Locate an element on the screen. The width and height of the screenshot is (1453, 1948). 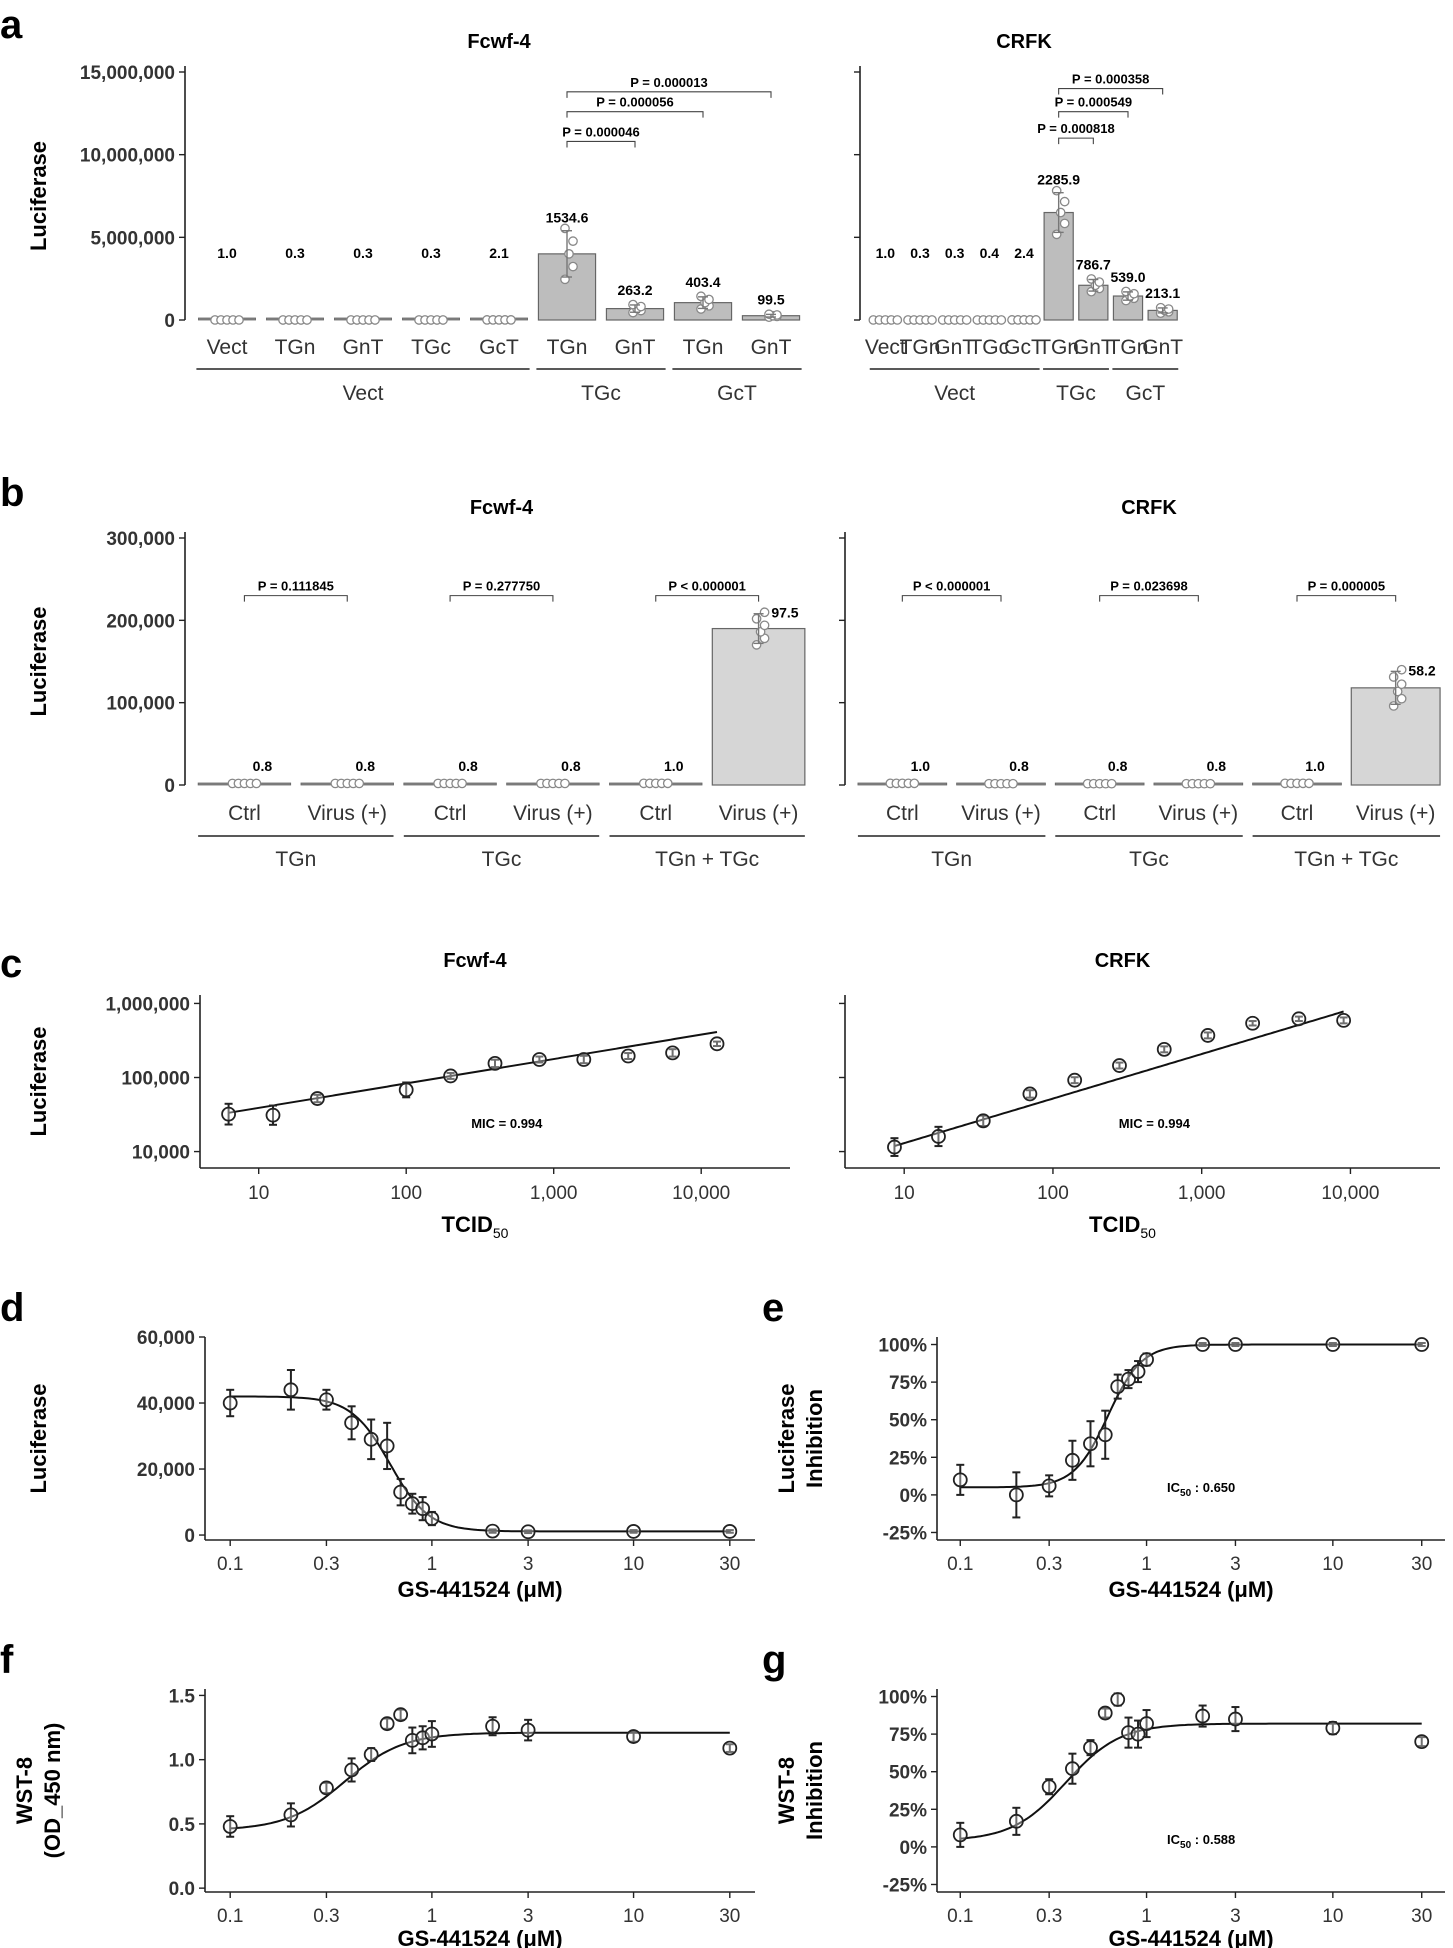
p-value-label: P = 0.277750 is located at coordinates (501, 586).